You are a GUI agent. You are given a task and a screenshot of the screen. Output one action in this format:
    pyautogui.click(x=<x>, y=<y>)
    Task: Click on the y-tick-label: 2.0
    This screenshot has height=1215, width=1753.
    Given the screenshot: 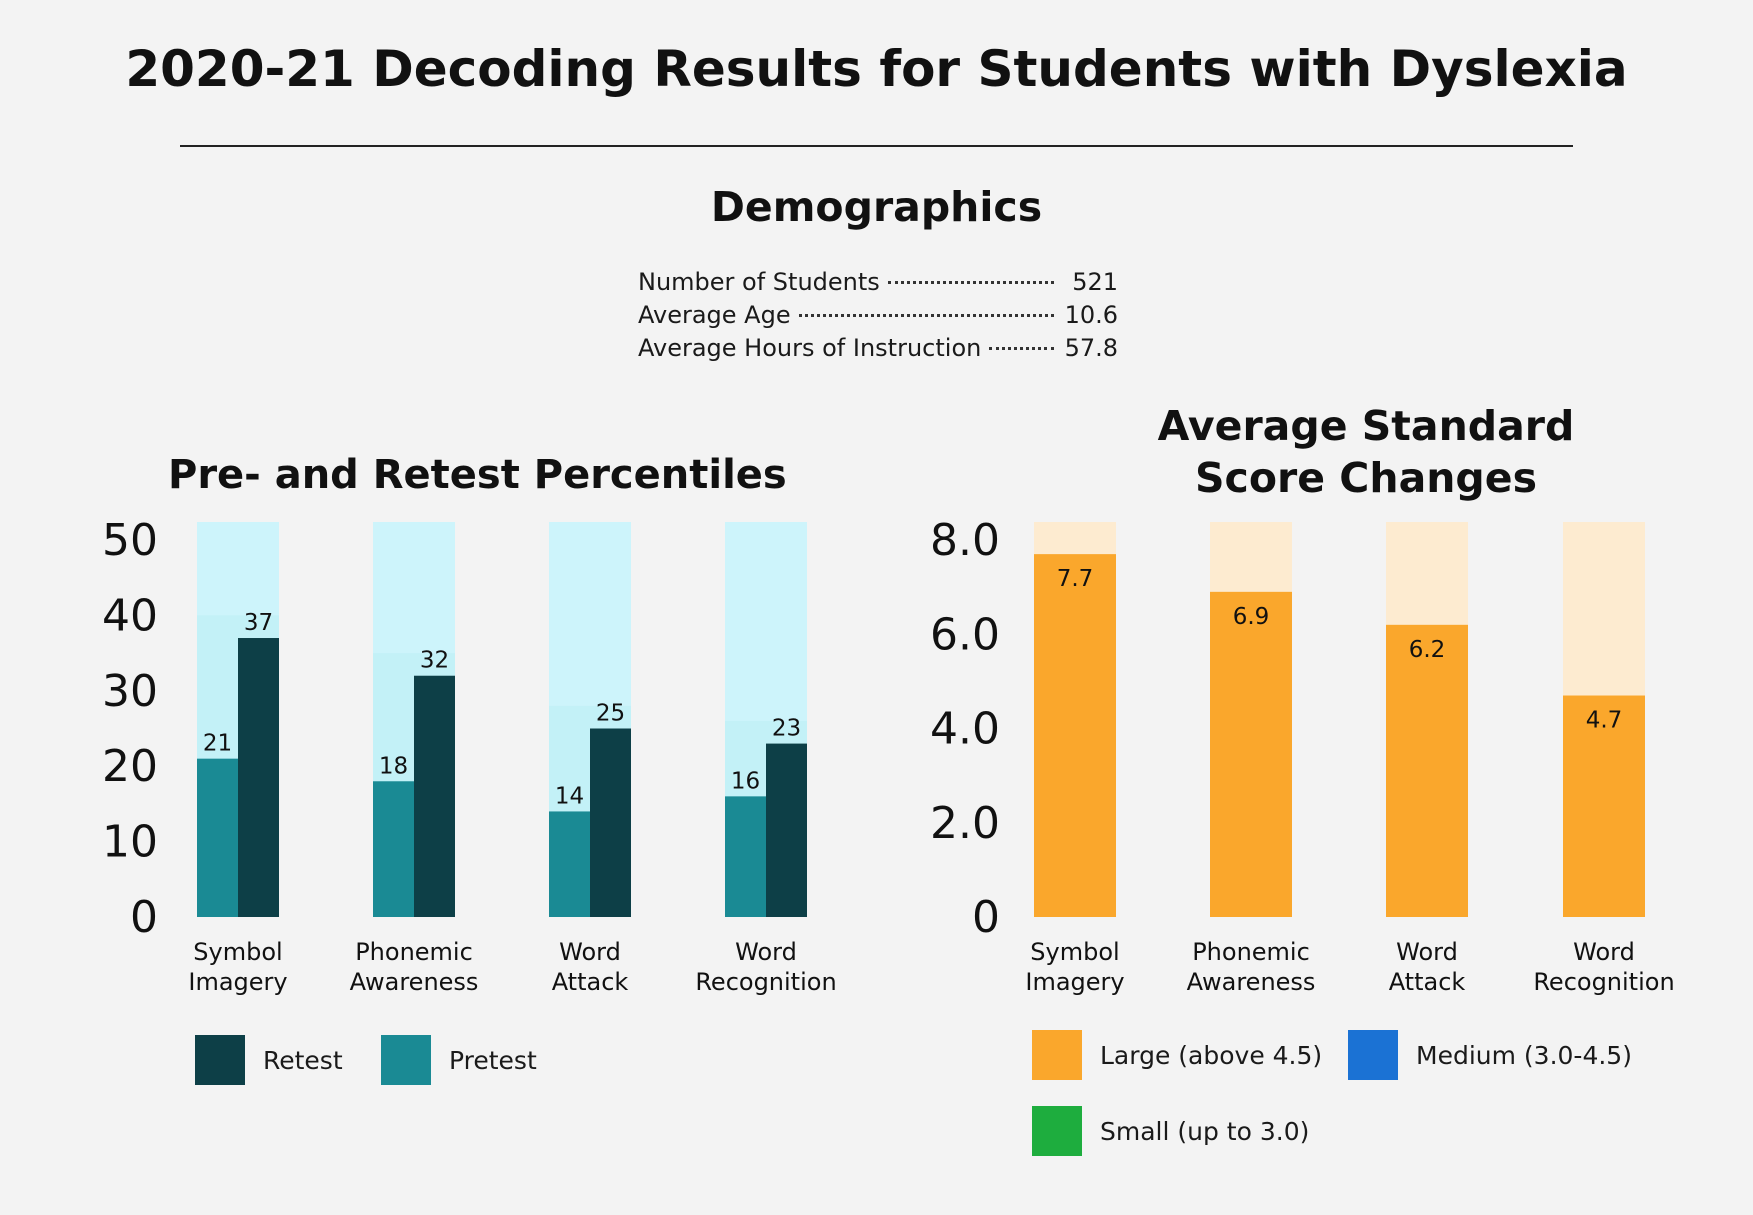 What is the action you would take?
    pyautogui.click(x=965, y=823)
    